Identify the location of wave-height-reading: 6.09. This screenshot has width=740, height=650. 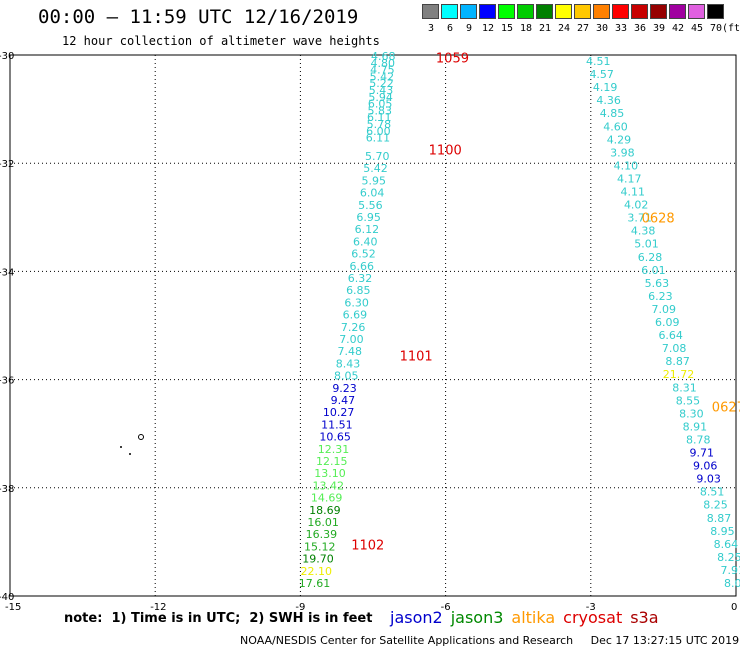
(667, 322).